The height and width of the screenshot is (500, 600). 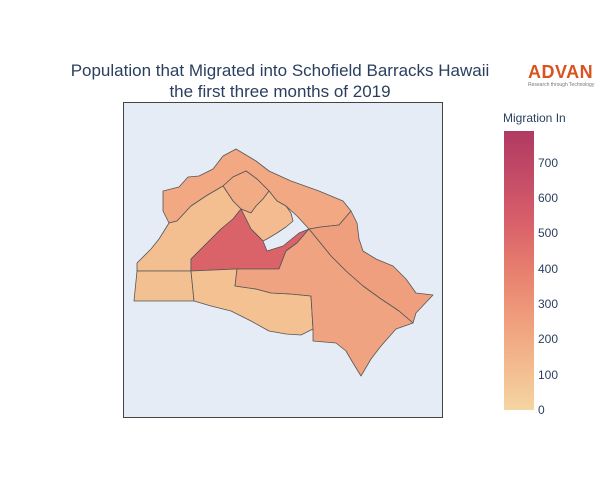 What do you see at coordinates (561, 85) in the screenshot?
I see `logo-tagline: Research through Technology` at bounding box center [561, 85].